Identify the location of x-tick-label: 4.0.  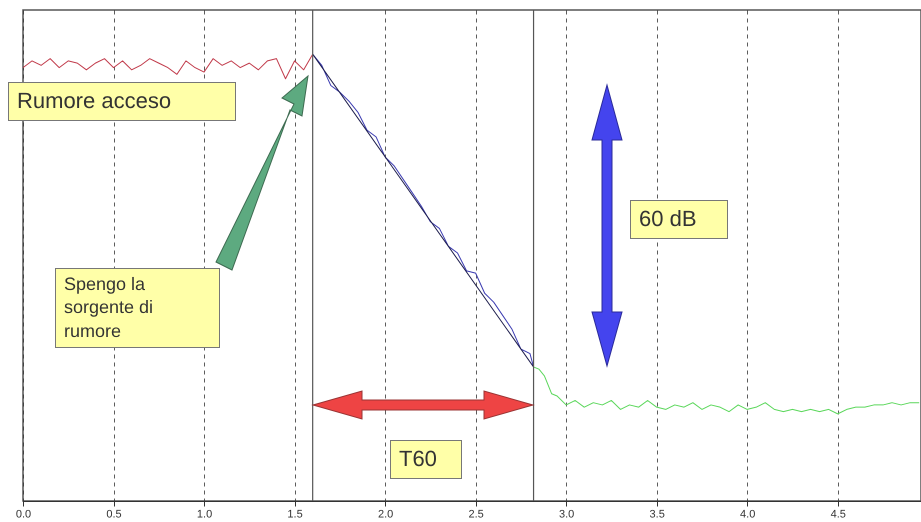
(748, 514).